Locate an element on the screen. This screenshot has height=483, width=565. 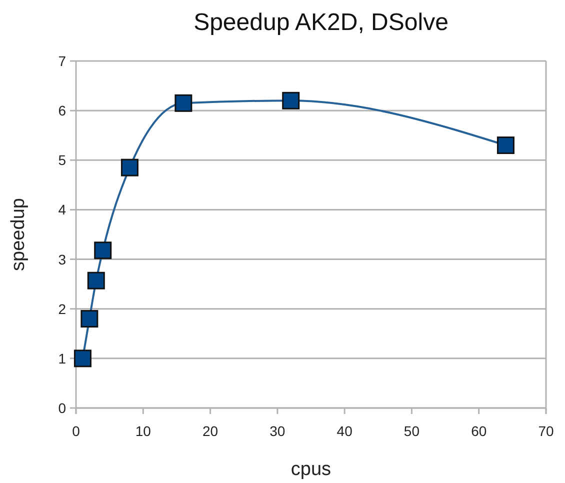
x-axis-title: cpus is located at coordinates (311, 469).